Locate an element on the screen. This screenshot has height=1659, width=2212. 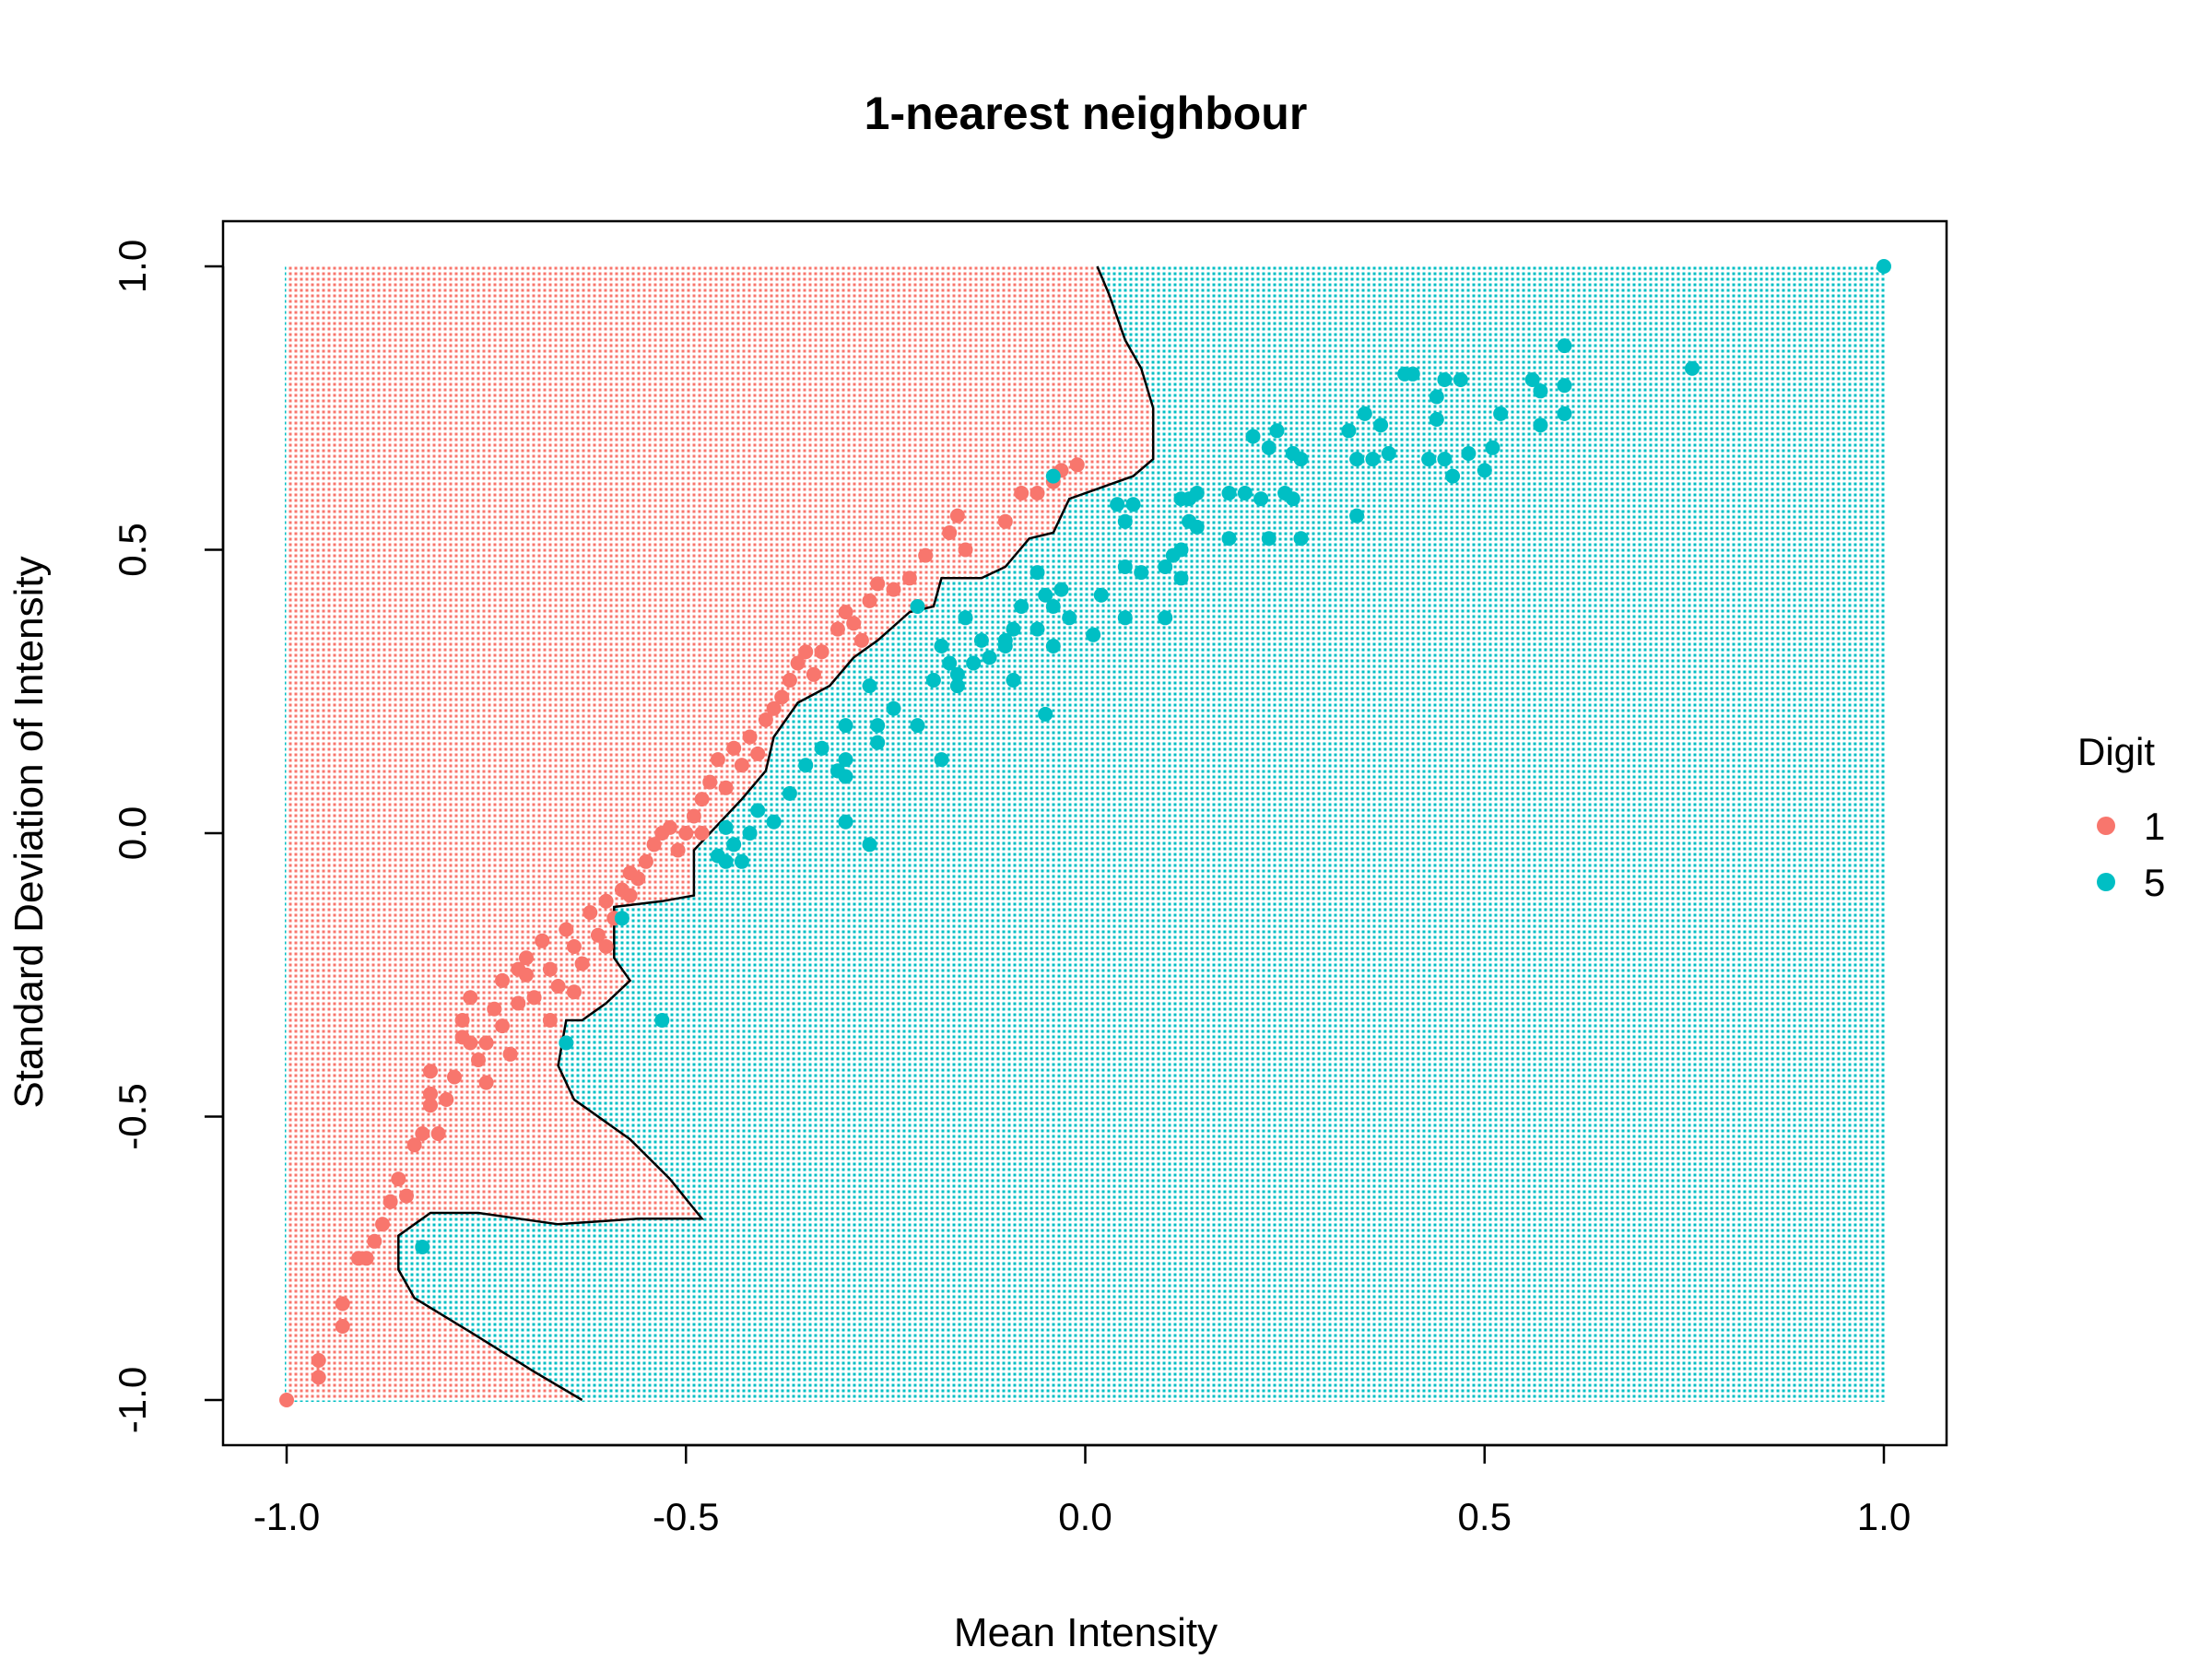
y-tick-label: -0.5 is located at coordinates (132, 1116).